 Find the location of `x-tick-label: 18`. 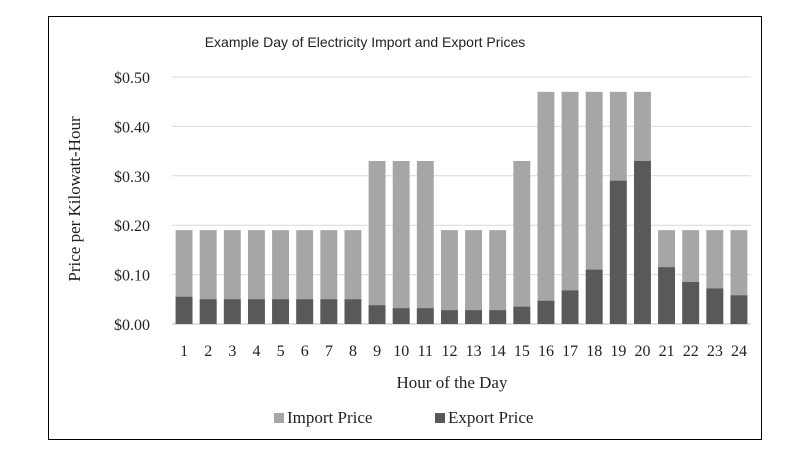

x-tick-label: 18 is located at coordinates (594, 351).